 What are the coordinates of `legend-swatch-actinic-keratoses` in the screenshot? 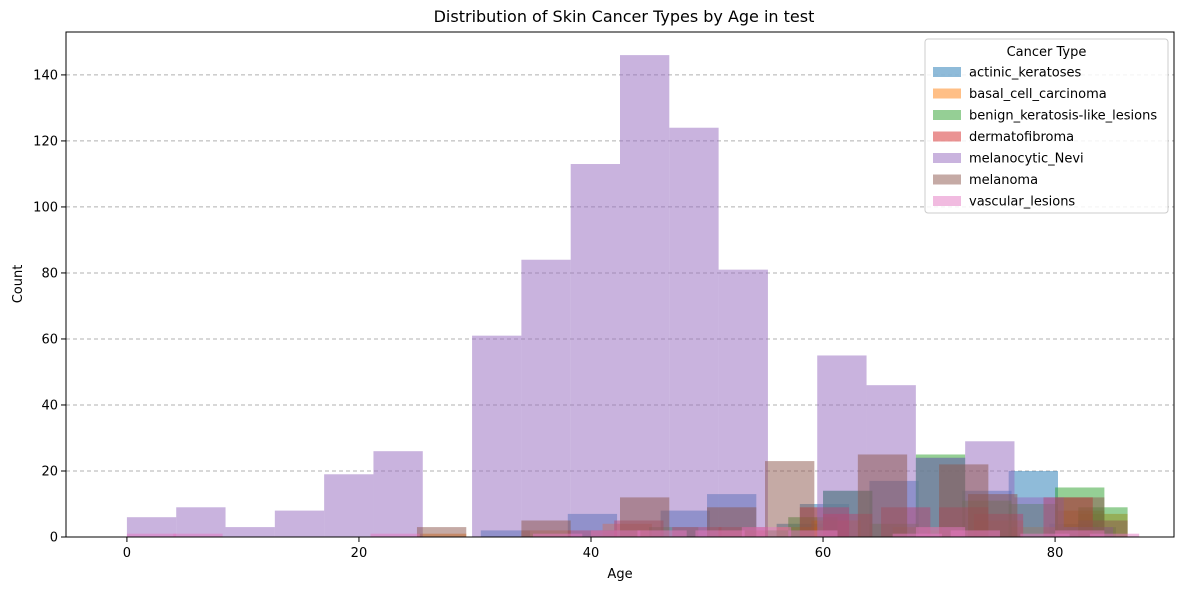 It's located at (947, 72).